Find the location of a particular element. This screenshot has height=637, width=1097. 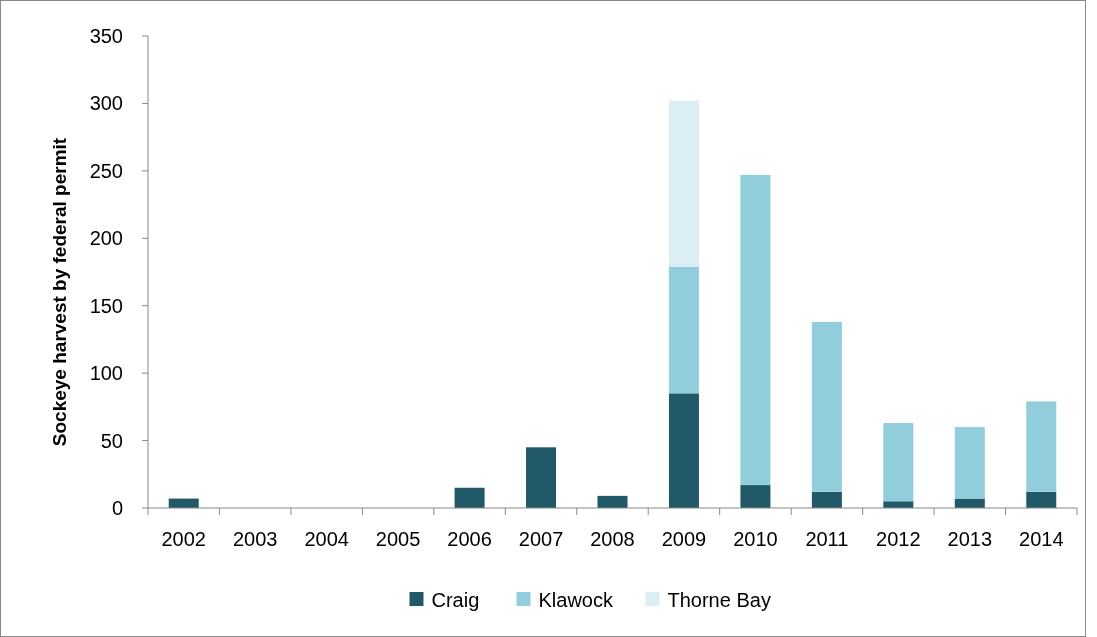

y-tick-label: 100 is located at coordinates (106, 373).